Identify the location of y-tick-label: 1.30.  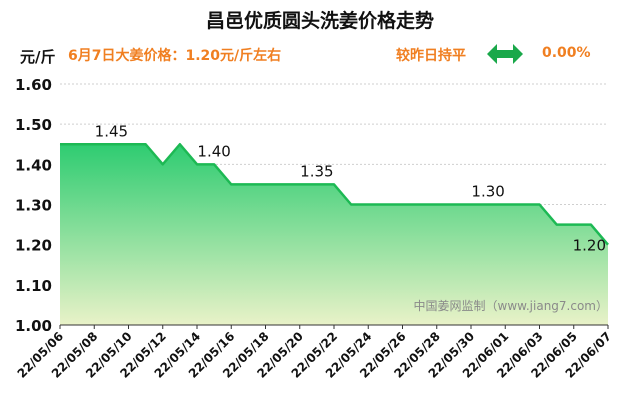
(33, 206).